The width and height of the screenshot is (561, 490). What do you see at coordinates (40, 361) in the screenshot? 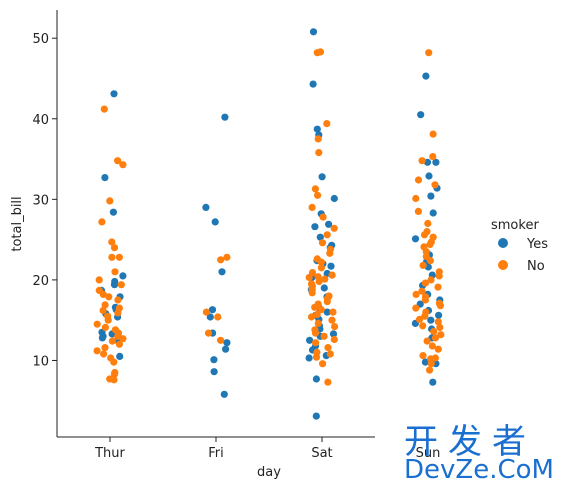
I see `y-tick-label: 10` at bounding box center [40, 361].